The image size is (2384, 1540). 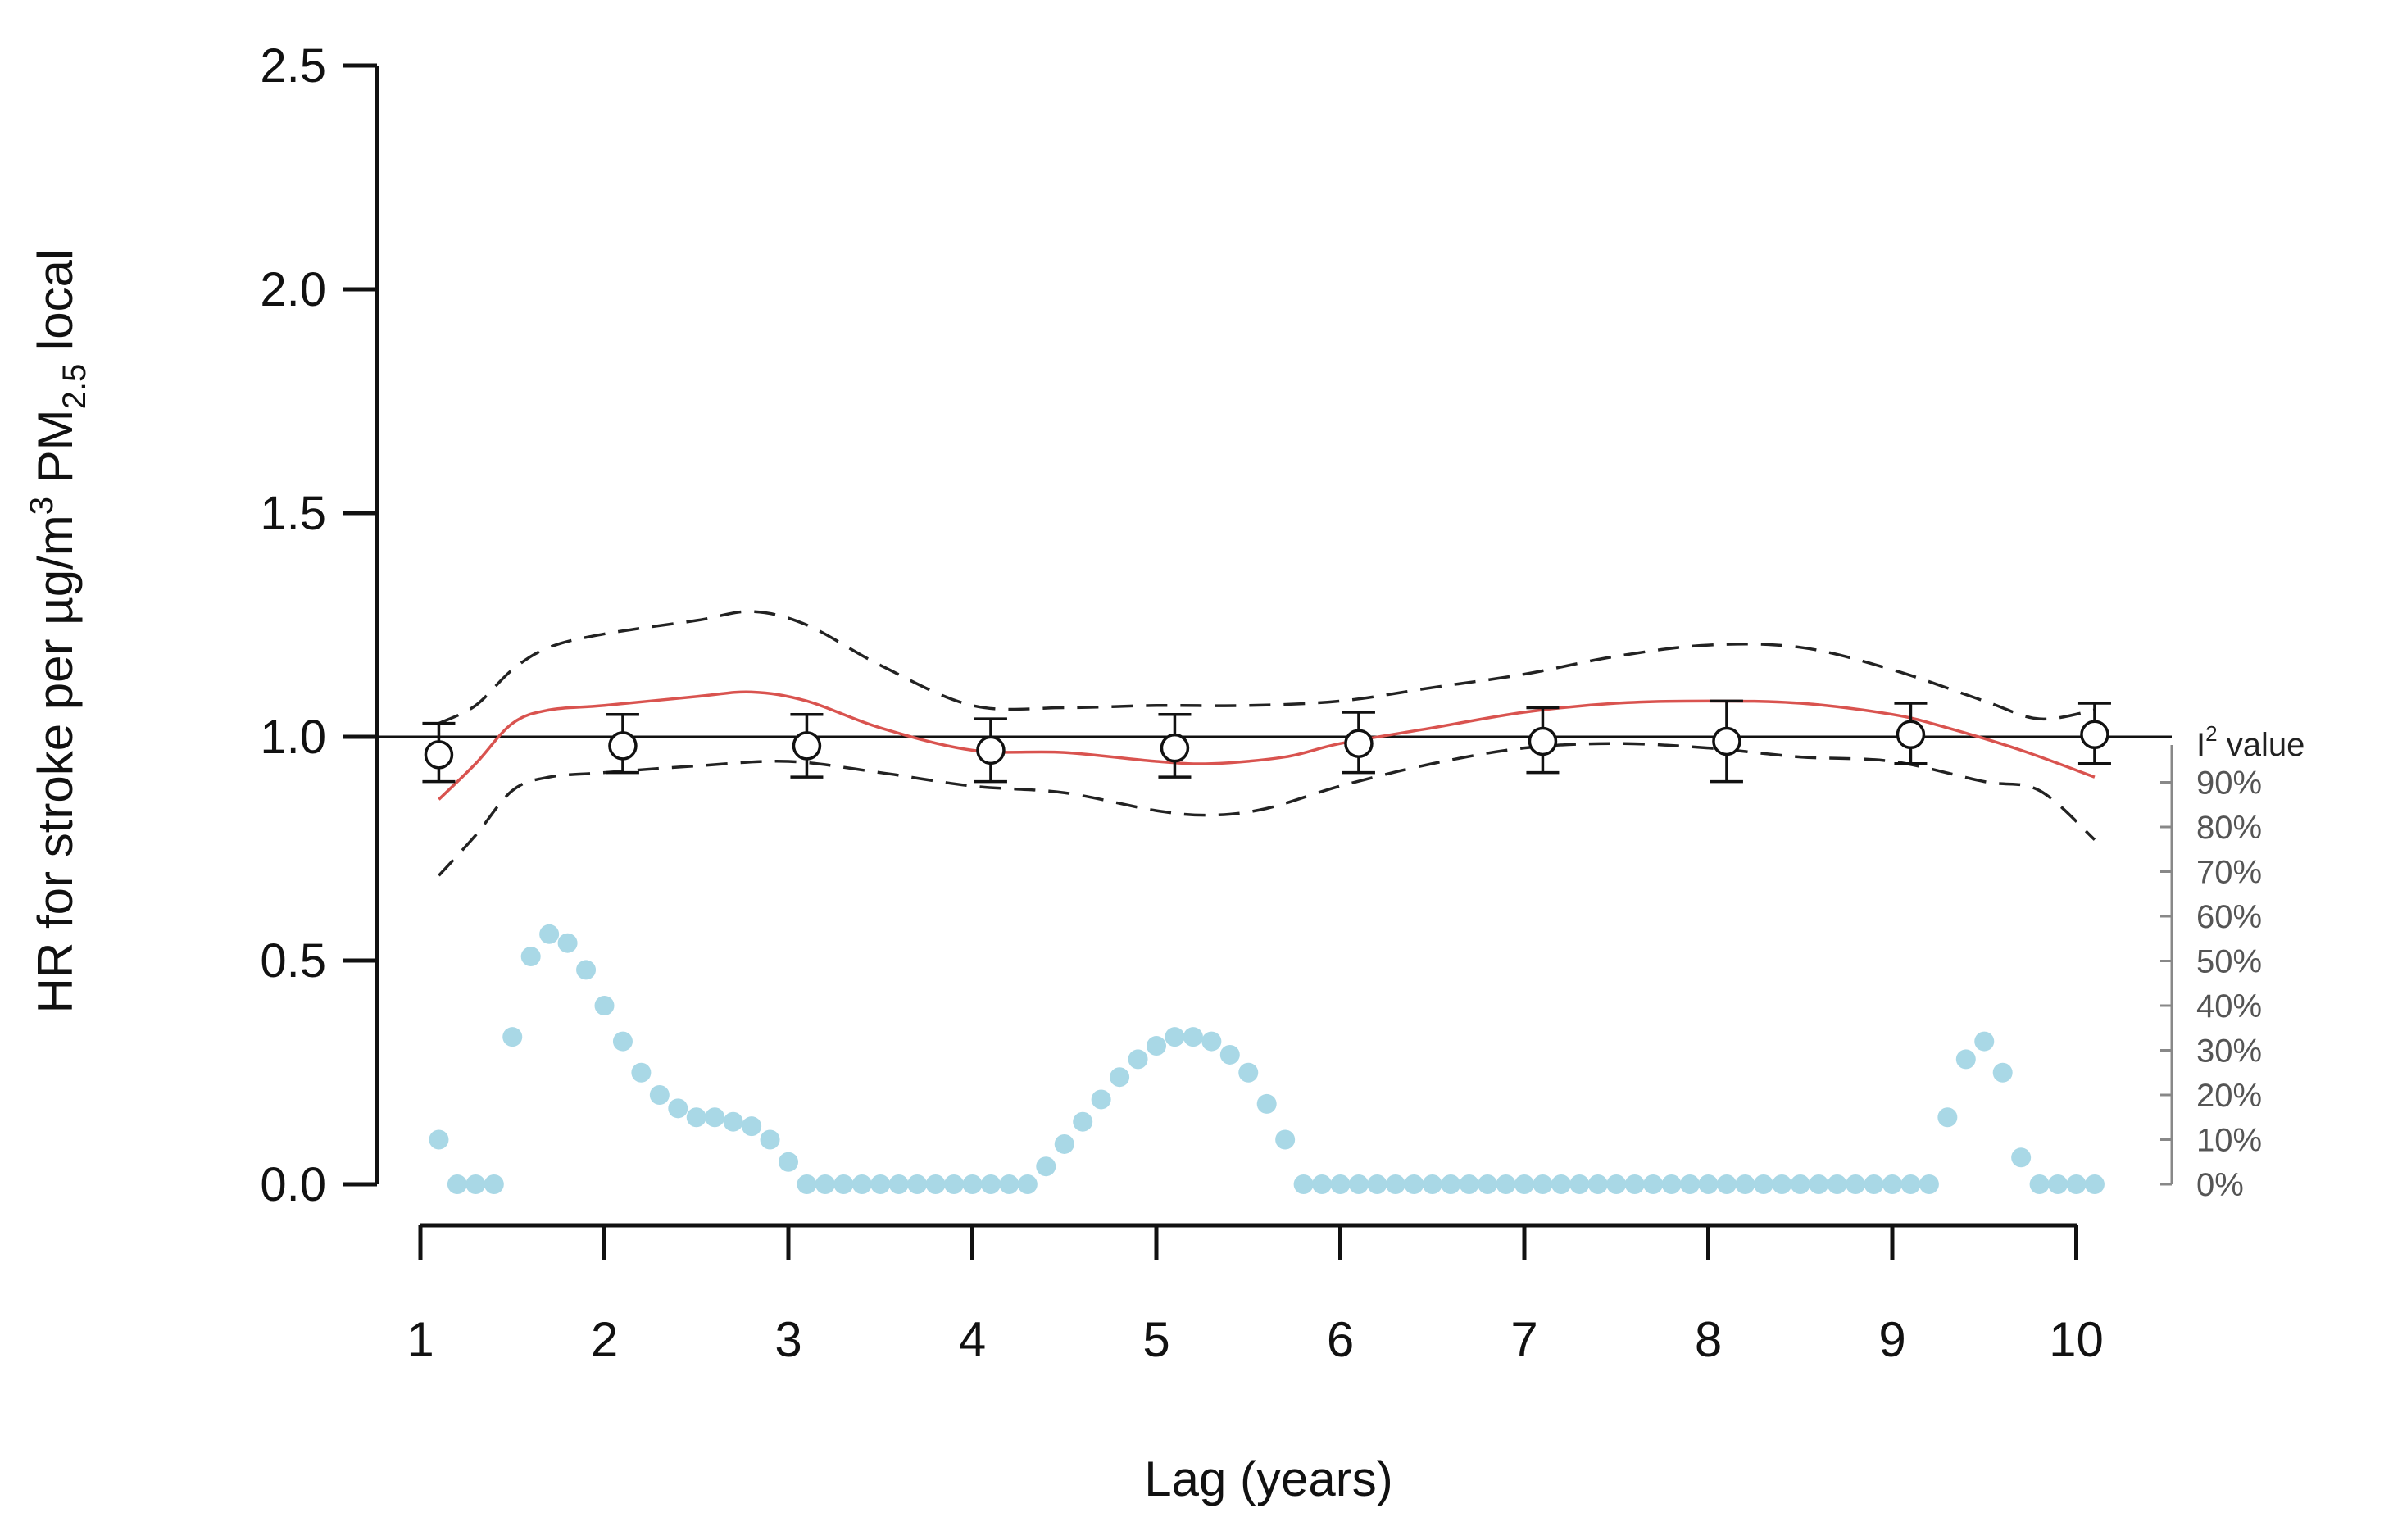 What do you see at coordinates (293, 513) in the screenshot?
I see `y-tick-label: 1.5` at bounding box center [293, 513].